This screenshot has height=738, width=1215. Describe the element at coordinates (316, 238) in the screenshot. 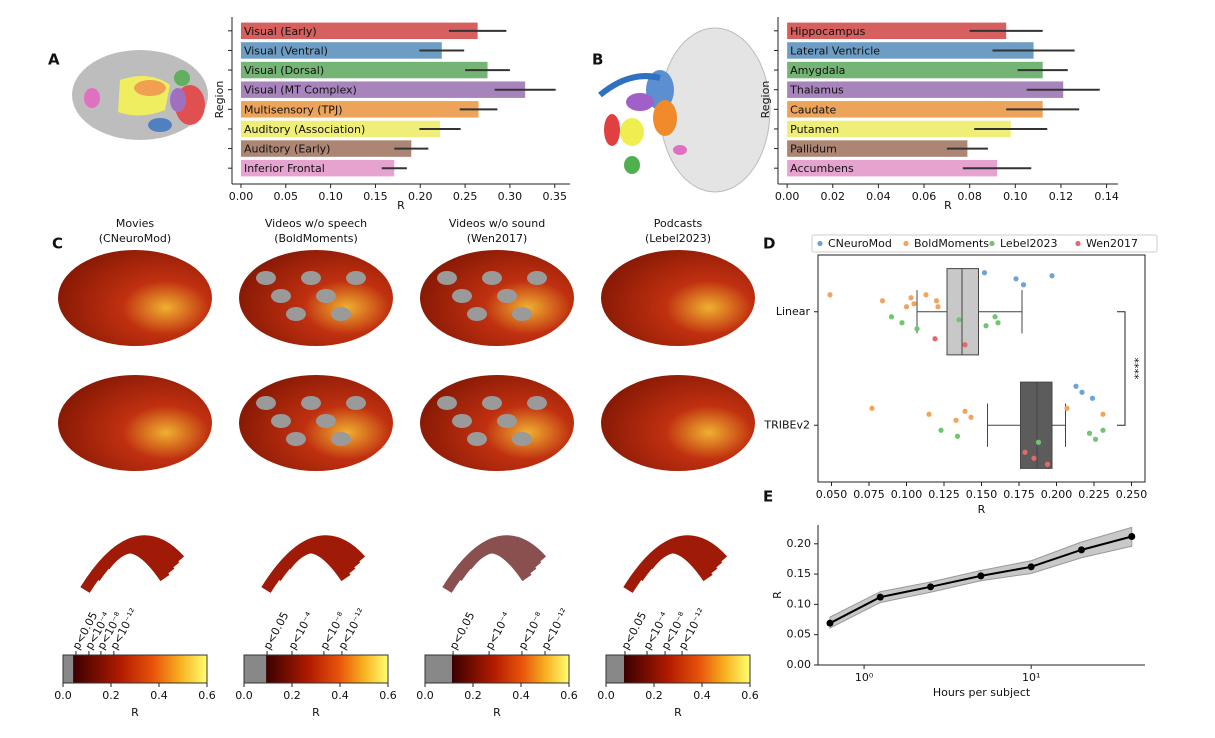

I see `map-subtitle: (BoldMoments)` at that location.